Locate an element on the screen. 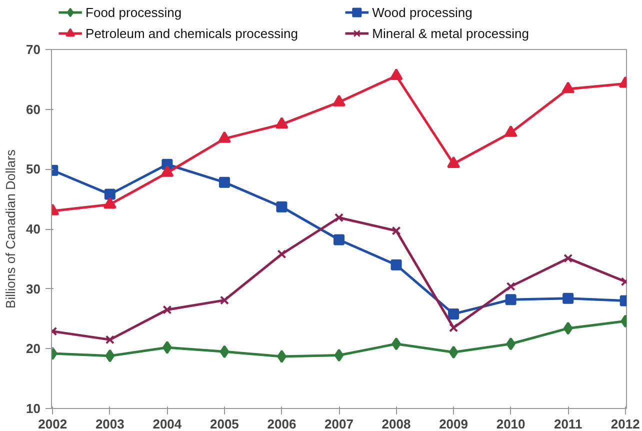 The height and width of the screenshot is (431, 642). y-tick-label: 50 is located at coordinates (33, 169).